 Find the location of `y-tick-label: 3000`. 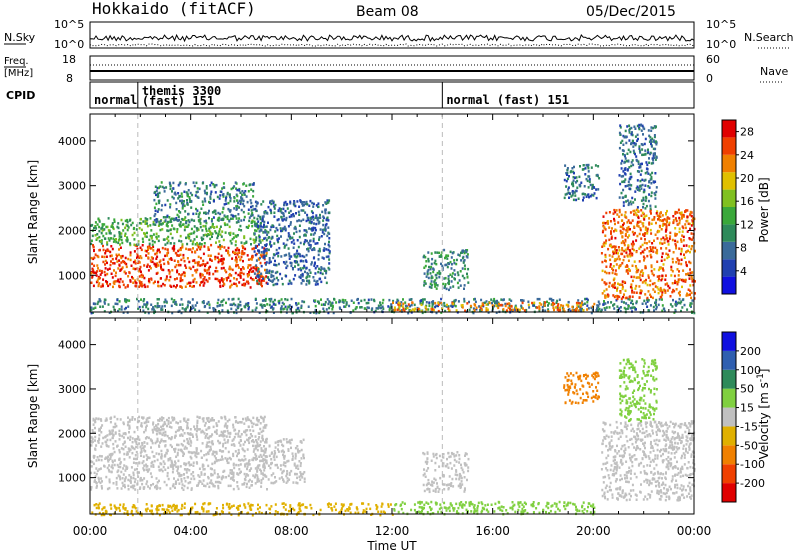

y-tick-label: 3000 is located at coordinates (72, 186).